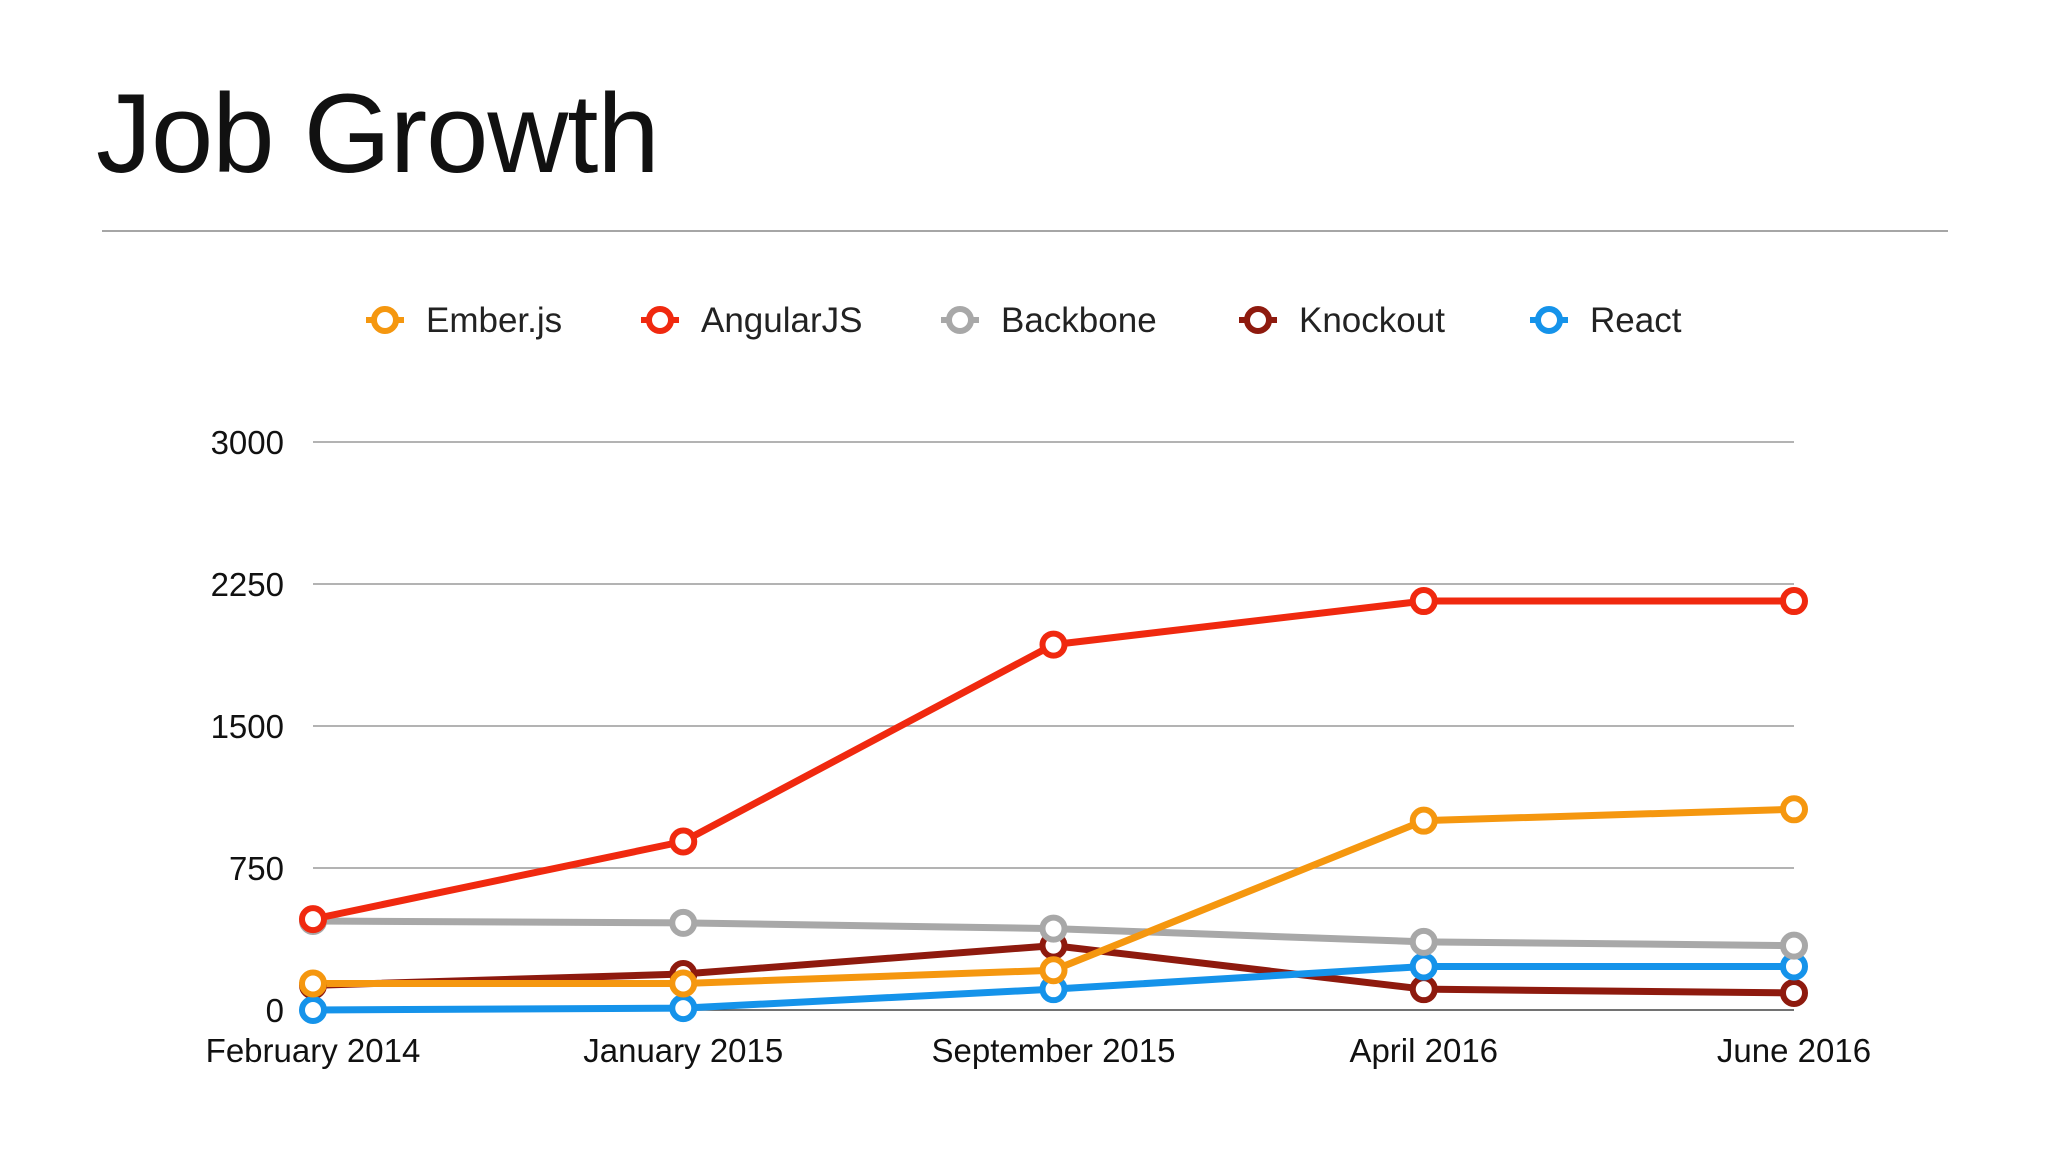  I want to click on y-axis-ticks: 0 750 1500 2250 3000, so click(247, 726).